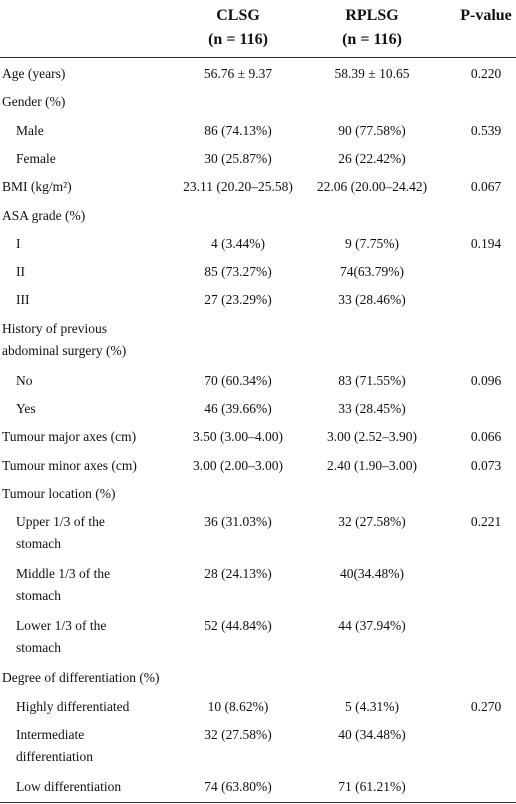 Image resolution: width=516 pixels, height=804 pixels. Describe the element at coordinates (18, 243) in the screenshot. I see `row-label: I` at that location.